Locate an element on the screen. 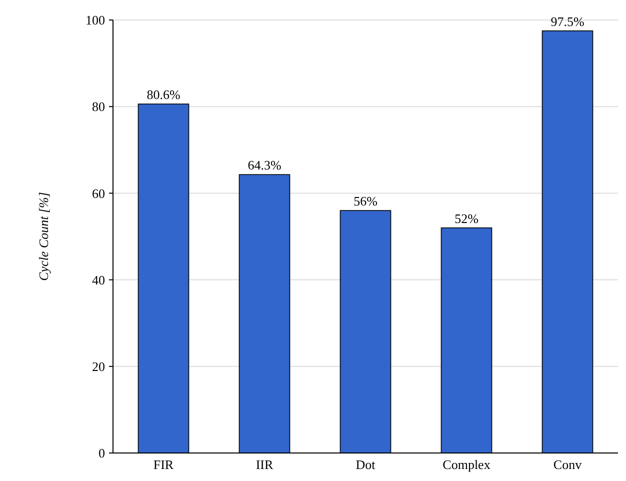  y-tick-label: 60 is located at coordinates (98, 193).